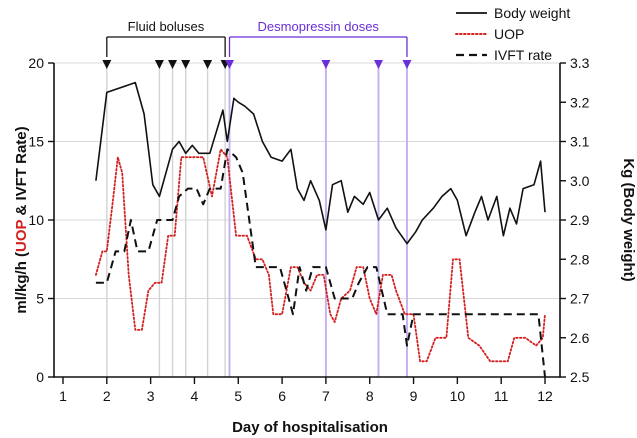 Image resolution: width=637 pixels, height=438 pixels. What do you see at coordinates (523, 55) in the screenshot?
I see `legend-label: IVFT rate` at bounding box center [523, 55].